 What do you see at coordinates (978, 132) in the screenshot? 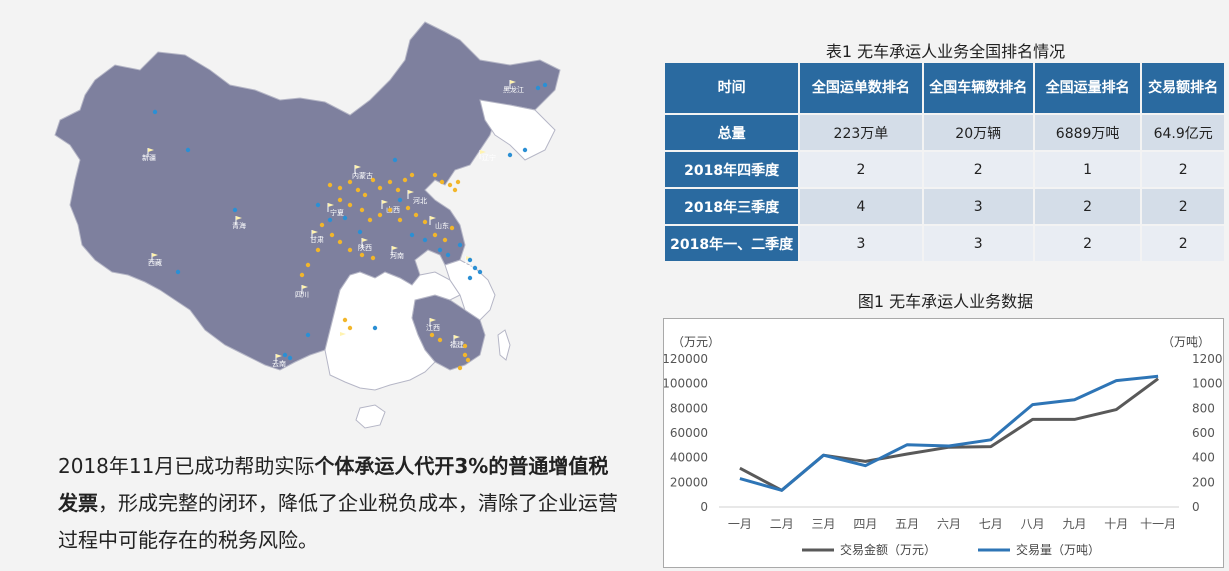
I see `table-cell: 20万辆` at bounding box center [978, 132].